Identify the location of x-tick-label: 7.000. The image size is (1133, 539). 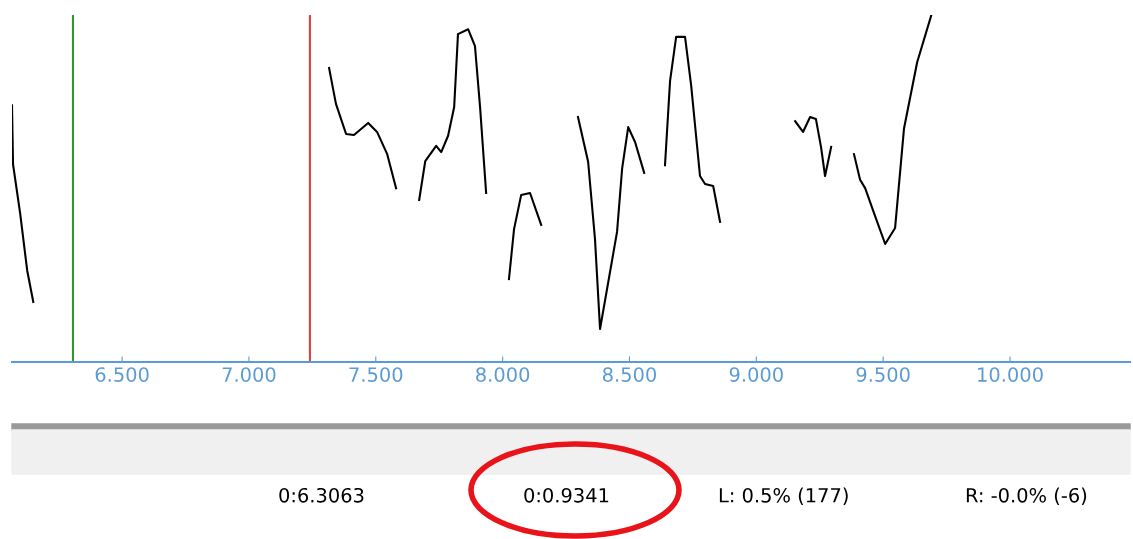
(249, 374).